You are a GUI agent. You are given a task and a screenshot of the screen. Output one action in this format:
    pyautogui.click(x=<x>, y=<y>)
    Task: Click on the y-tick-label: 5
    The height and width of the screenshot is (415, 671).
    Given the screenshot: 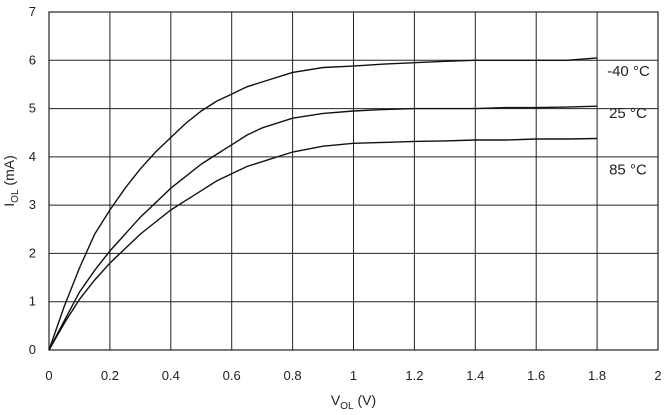 What is the action you would take?
    pyautogui.click(x=32, y=108)
    